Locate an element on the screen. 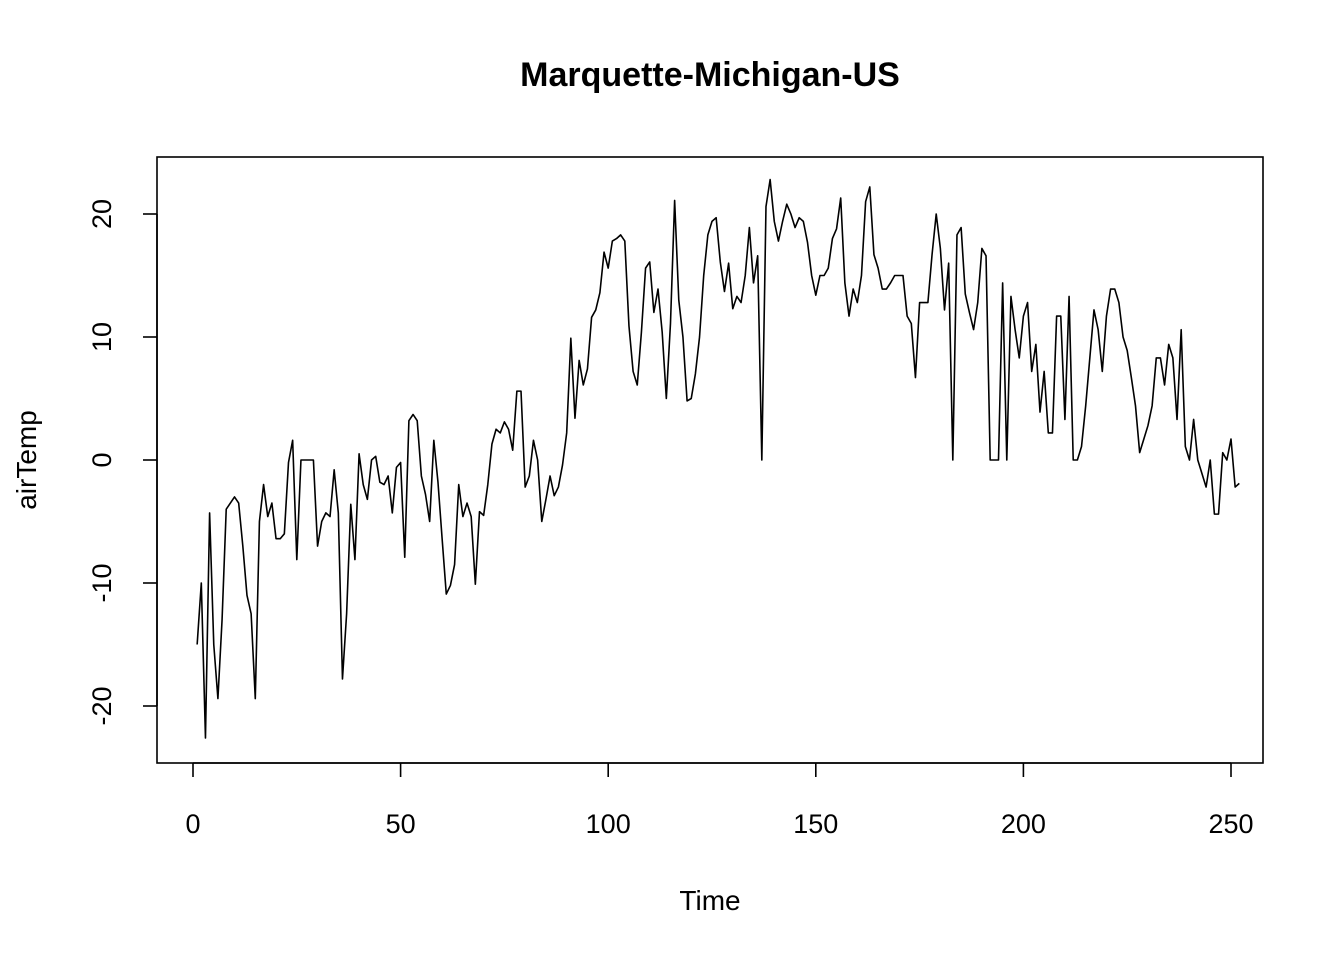  x-tick-label: 0 is located at coordinates (192, 824).